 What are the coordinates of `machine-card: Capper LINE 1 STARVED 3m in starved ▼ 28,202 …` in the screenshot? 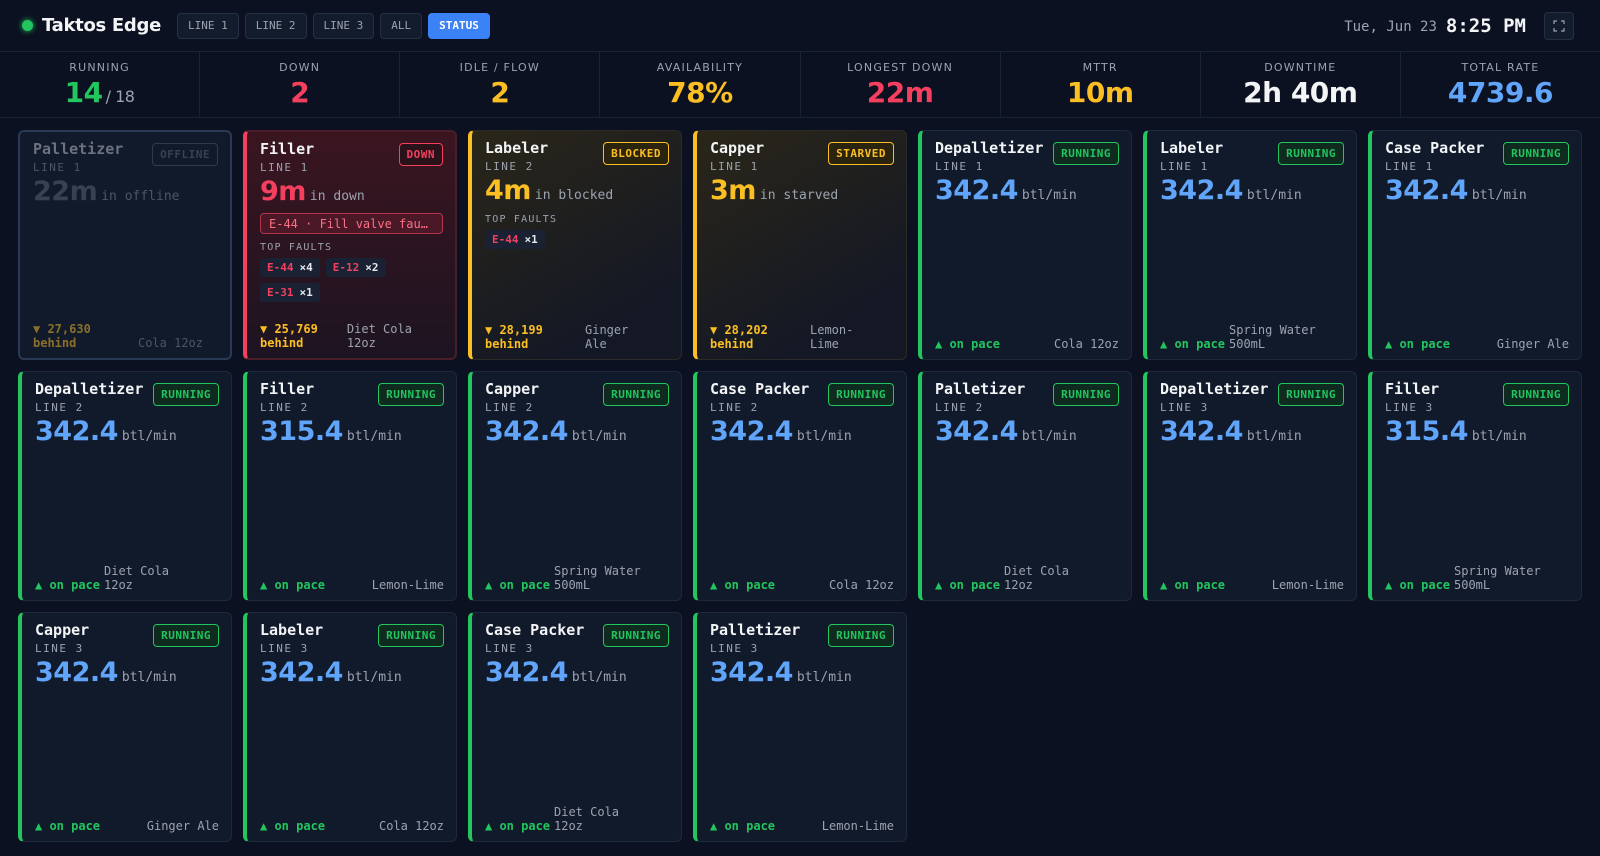 It's located at (800, 245).